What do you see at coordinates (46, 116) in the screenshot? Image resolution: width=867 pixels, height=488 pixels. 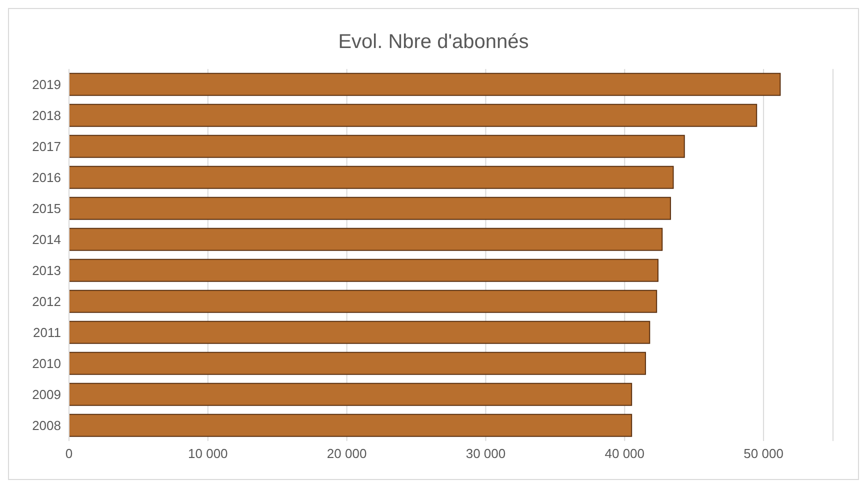 I see `y-tick-label: 2018` at bounding box center [46, 116].